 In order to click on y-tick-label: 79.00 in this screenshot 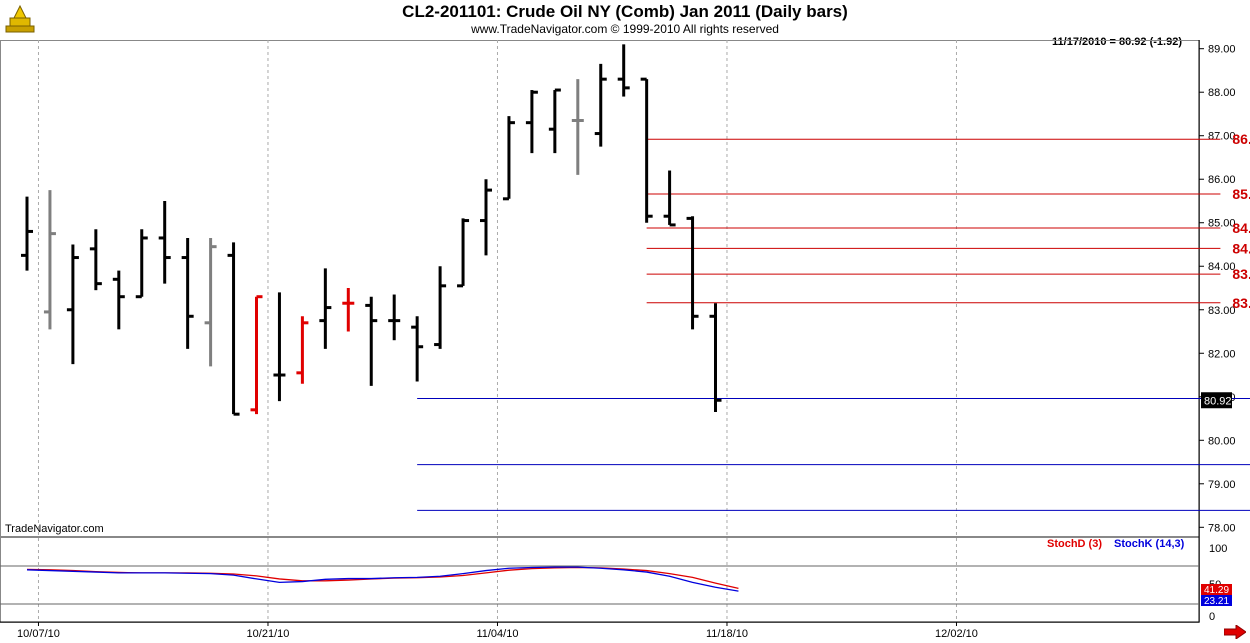, I will do `click(1222, 485)`.